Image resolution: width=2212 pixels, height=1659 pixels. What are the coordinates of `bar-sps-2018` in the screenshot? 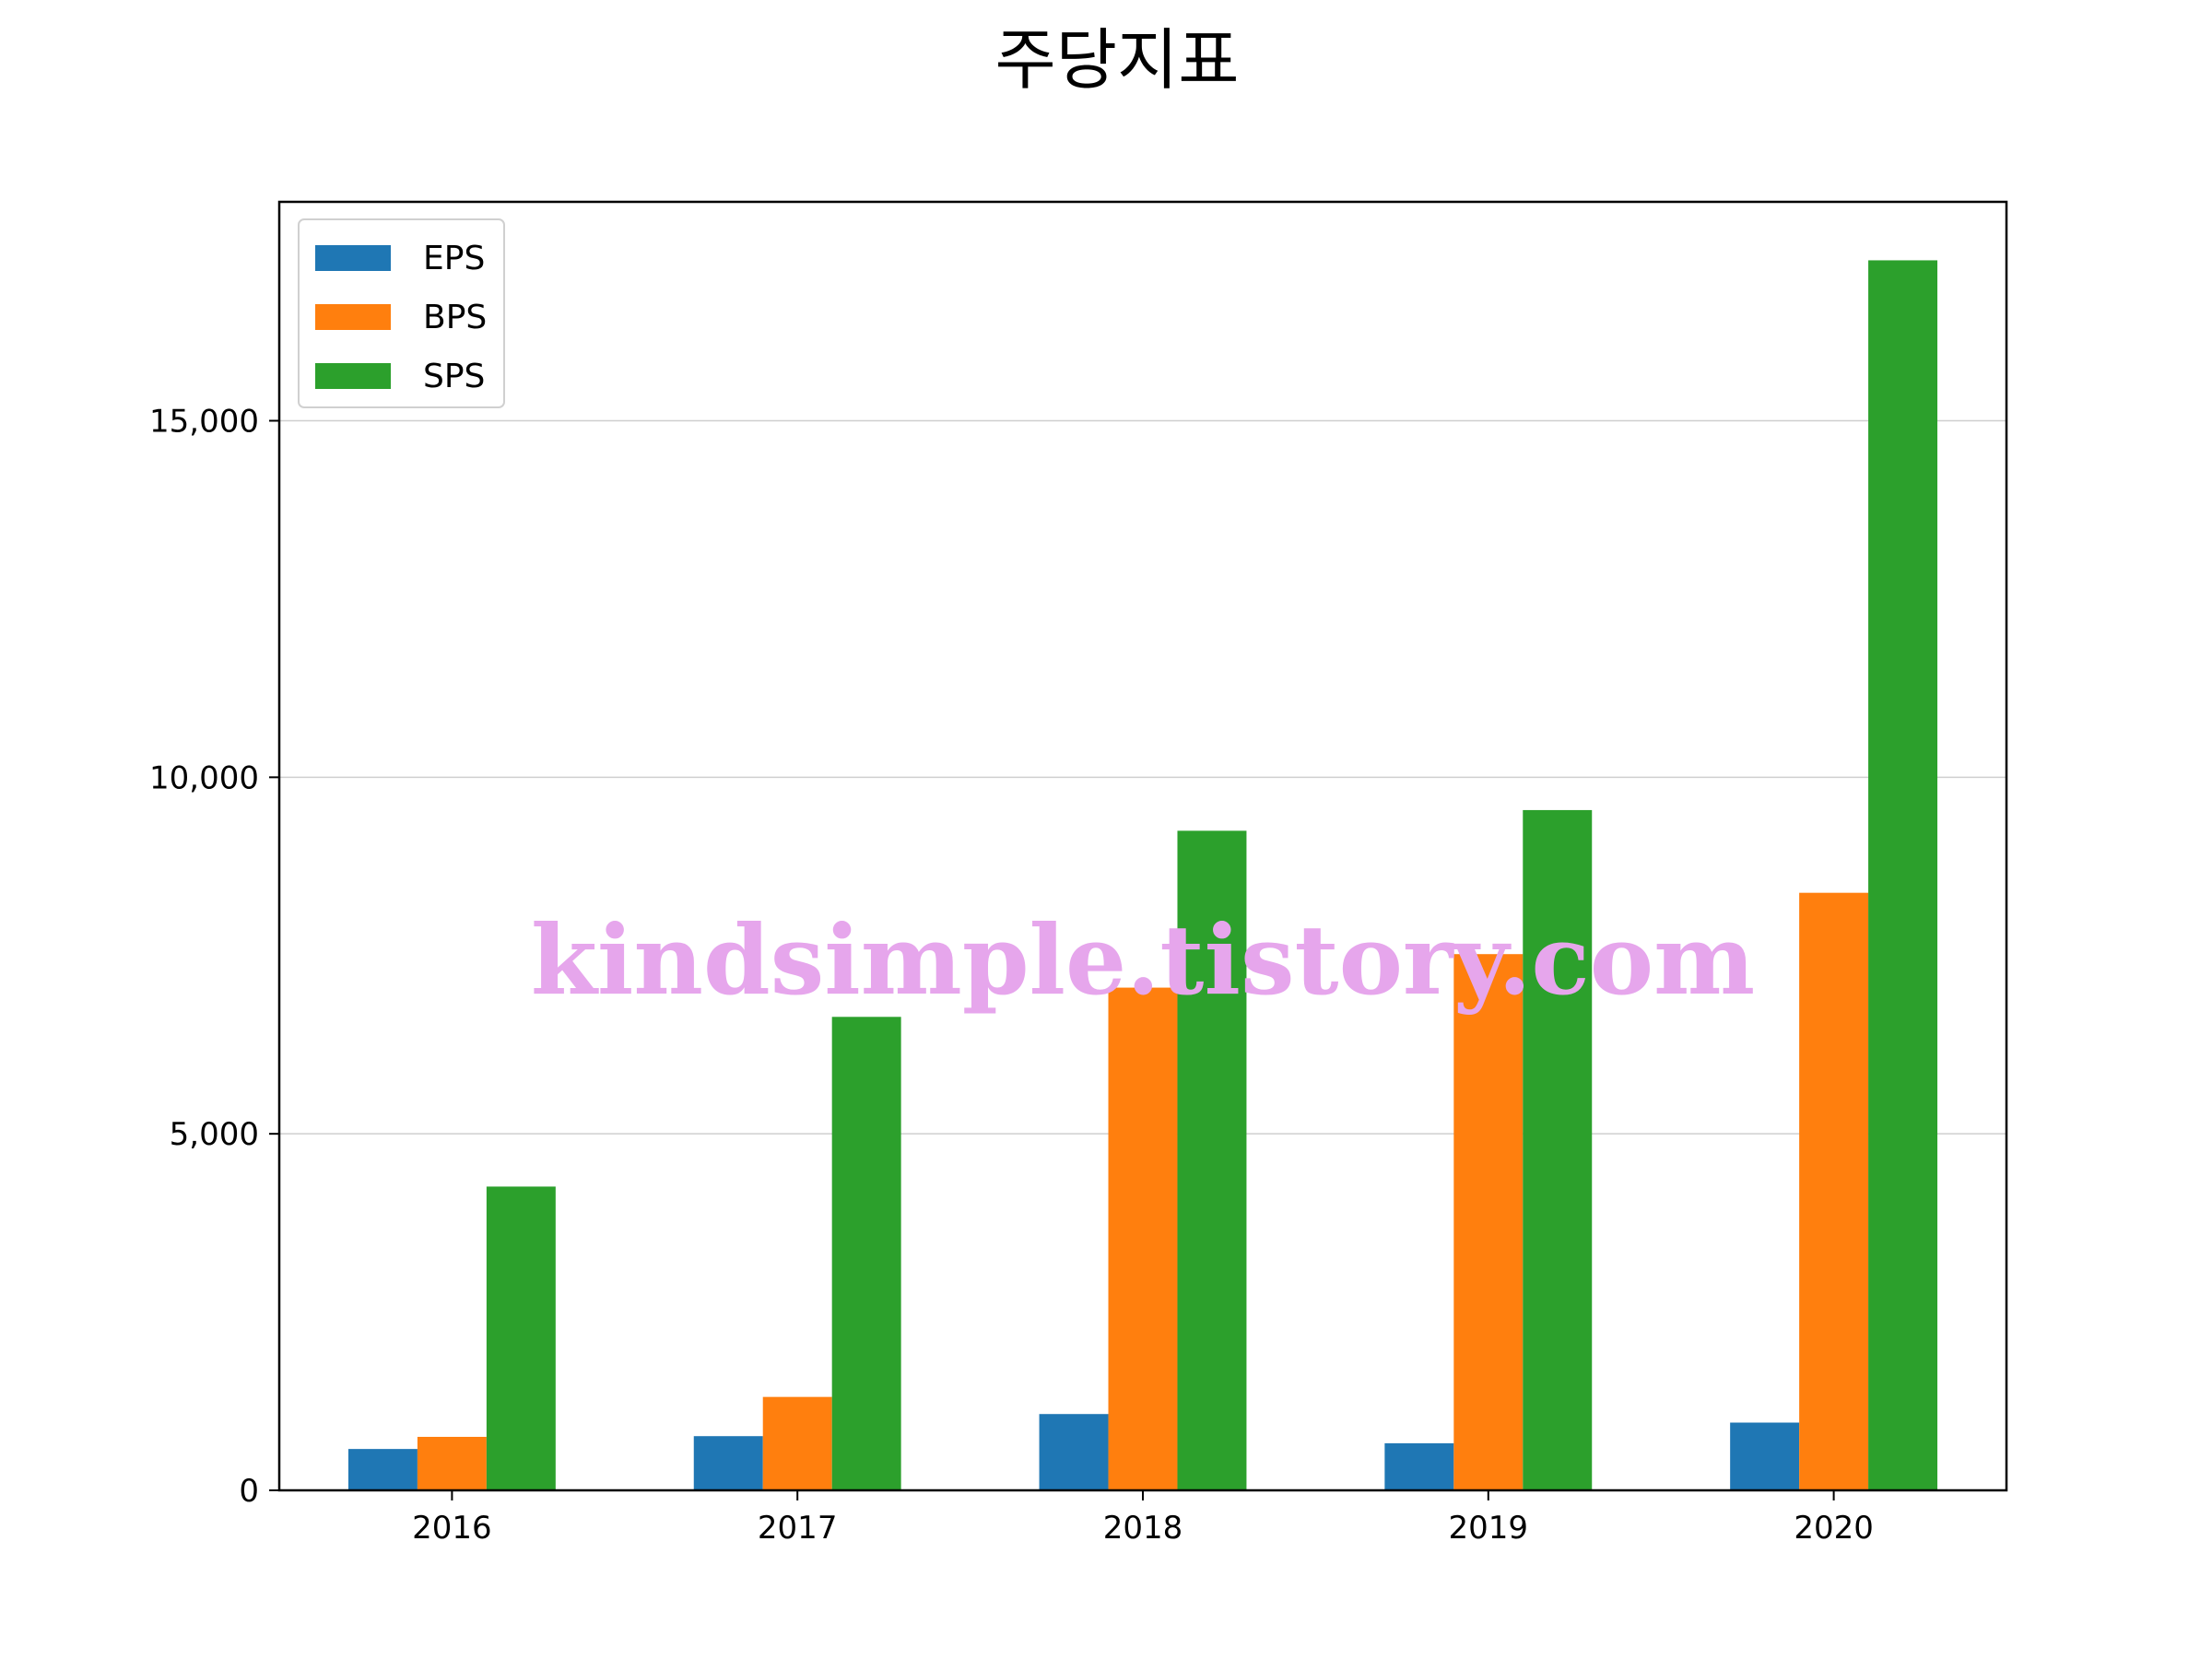 It's located at (1212, 1160).